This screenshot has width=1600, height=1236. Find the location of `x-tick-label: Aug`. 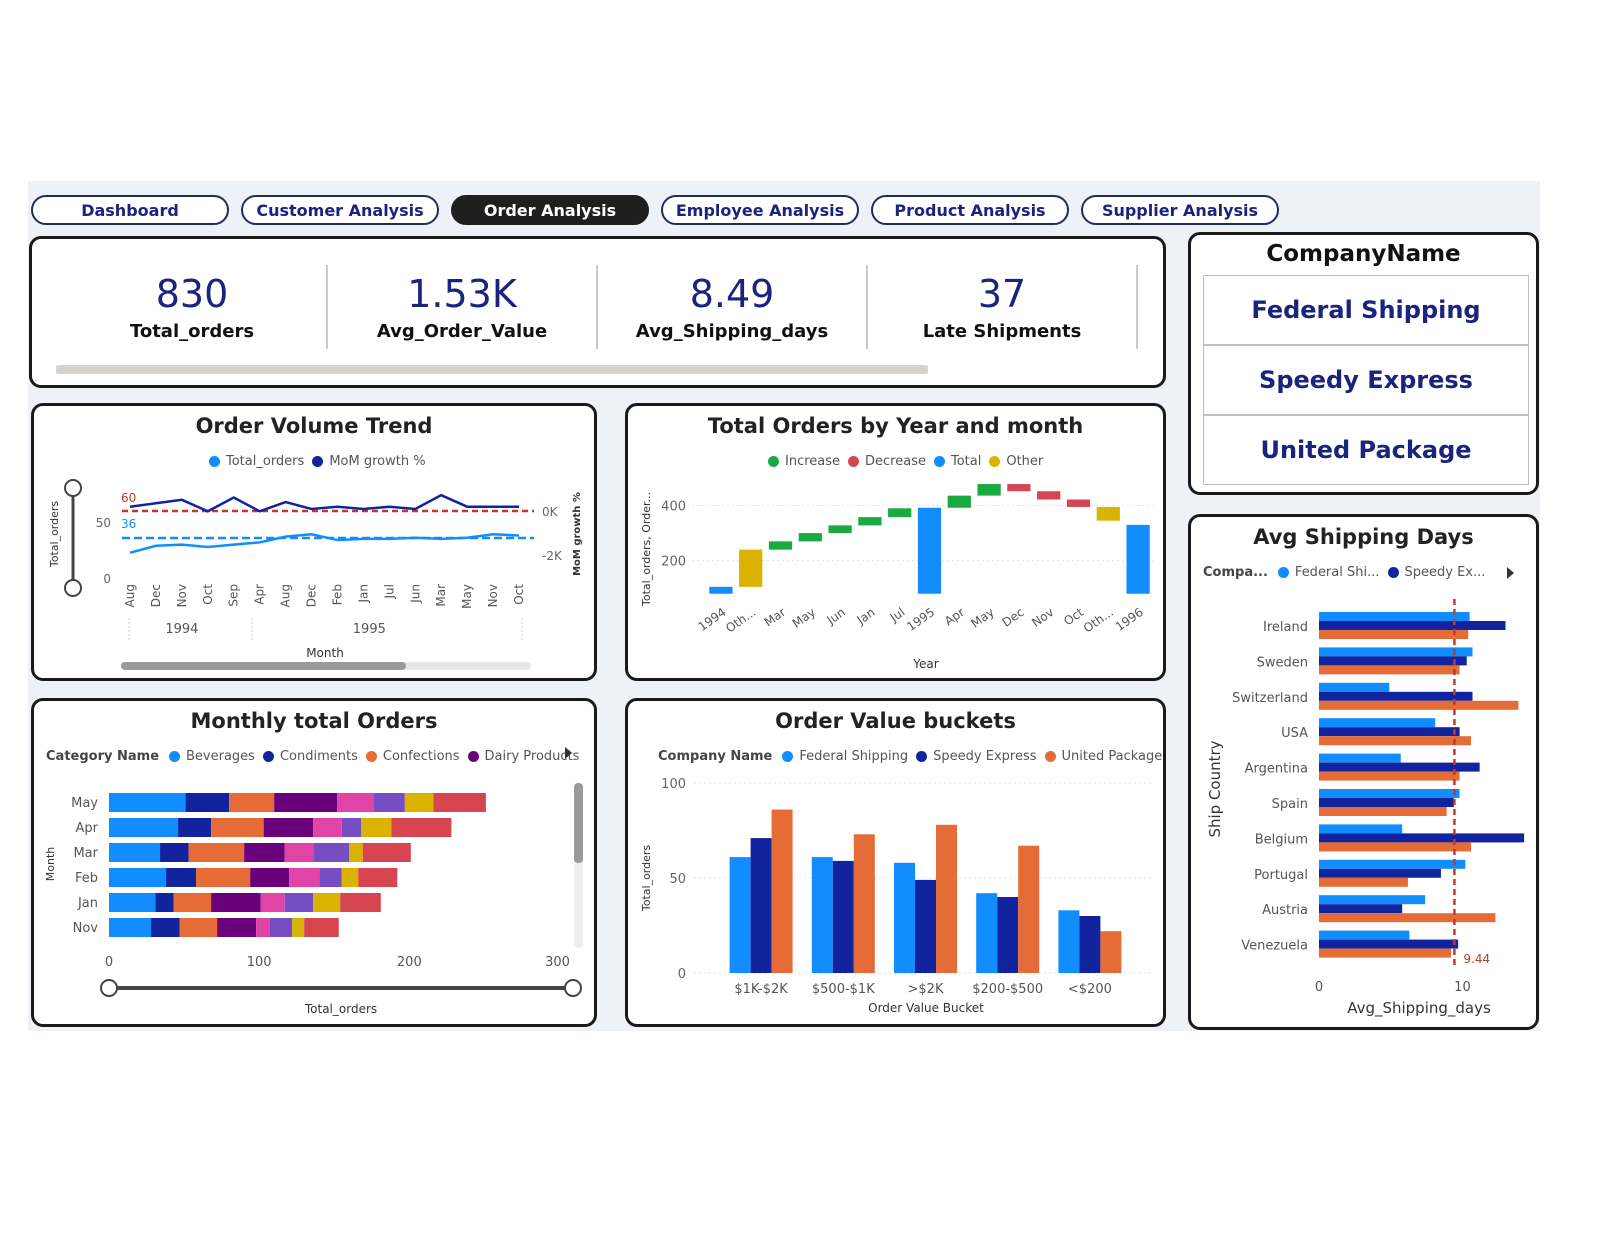

x-tick-label: Aug is located at coordinates (130, 595).